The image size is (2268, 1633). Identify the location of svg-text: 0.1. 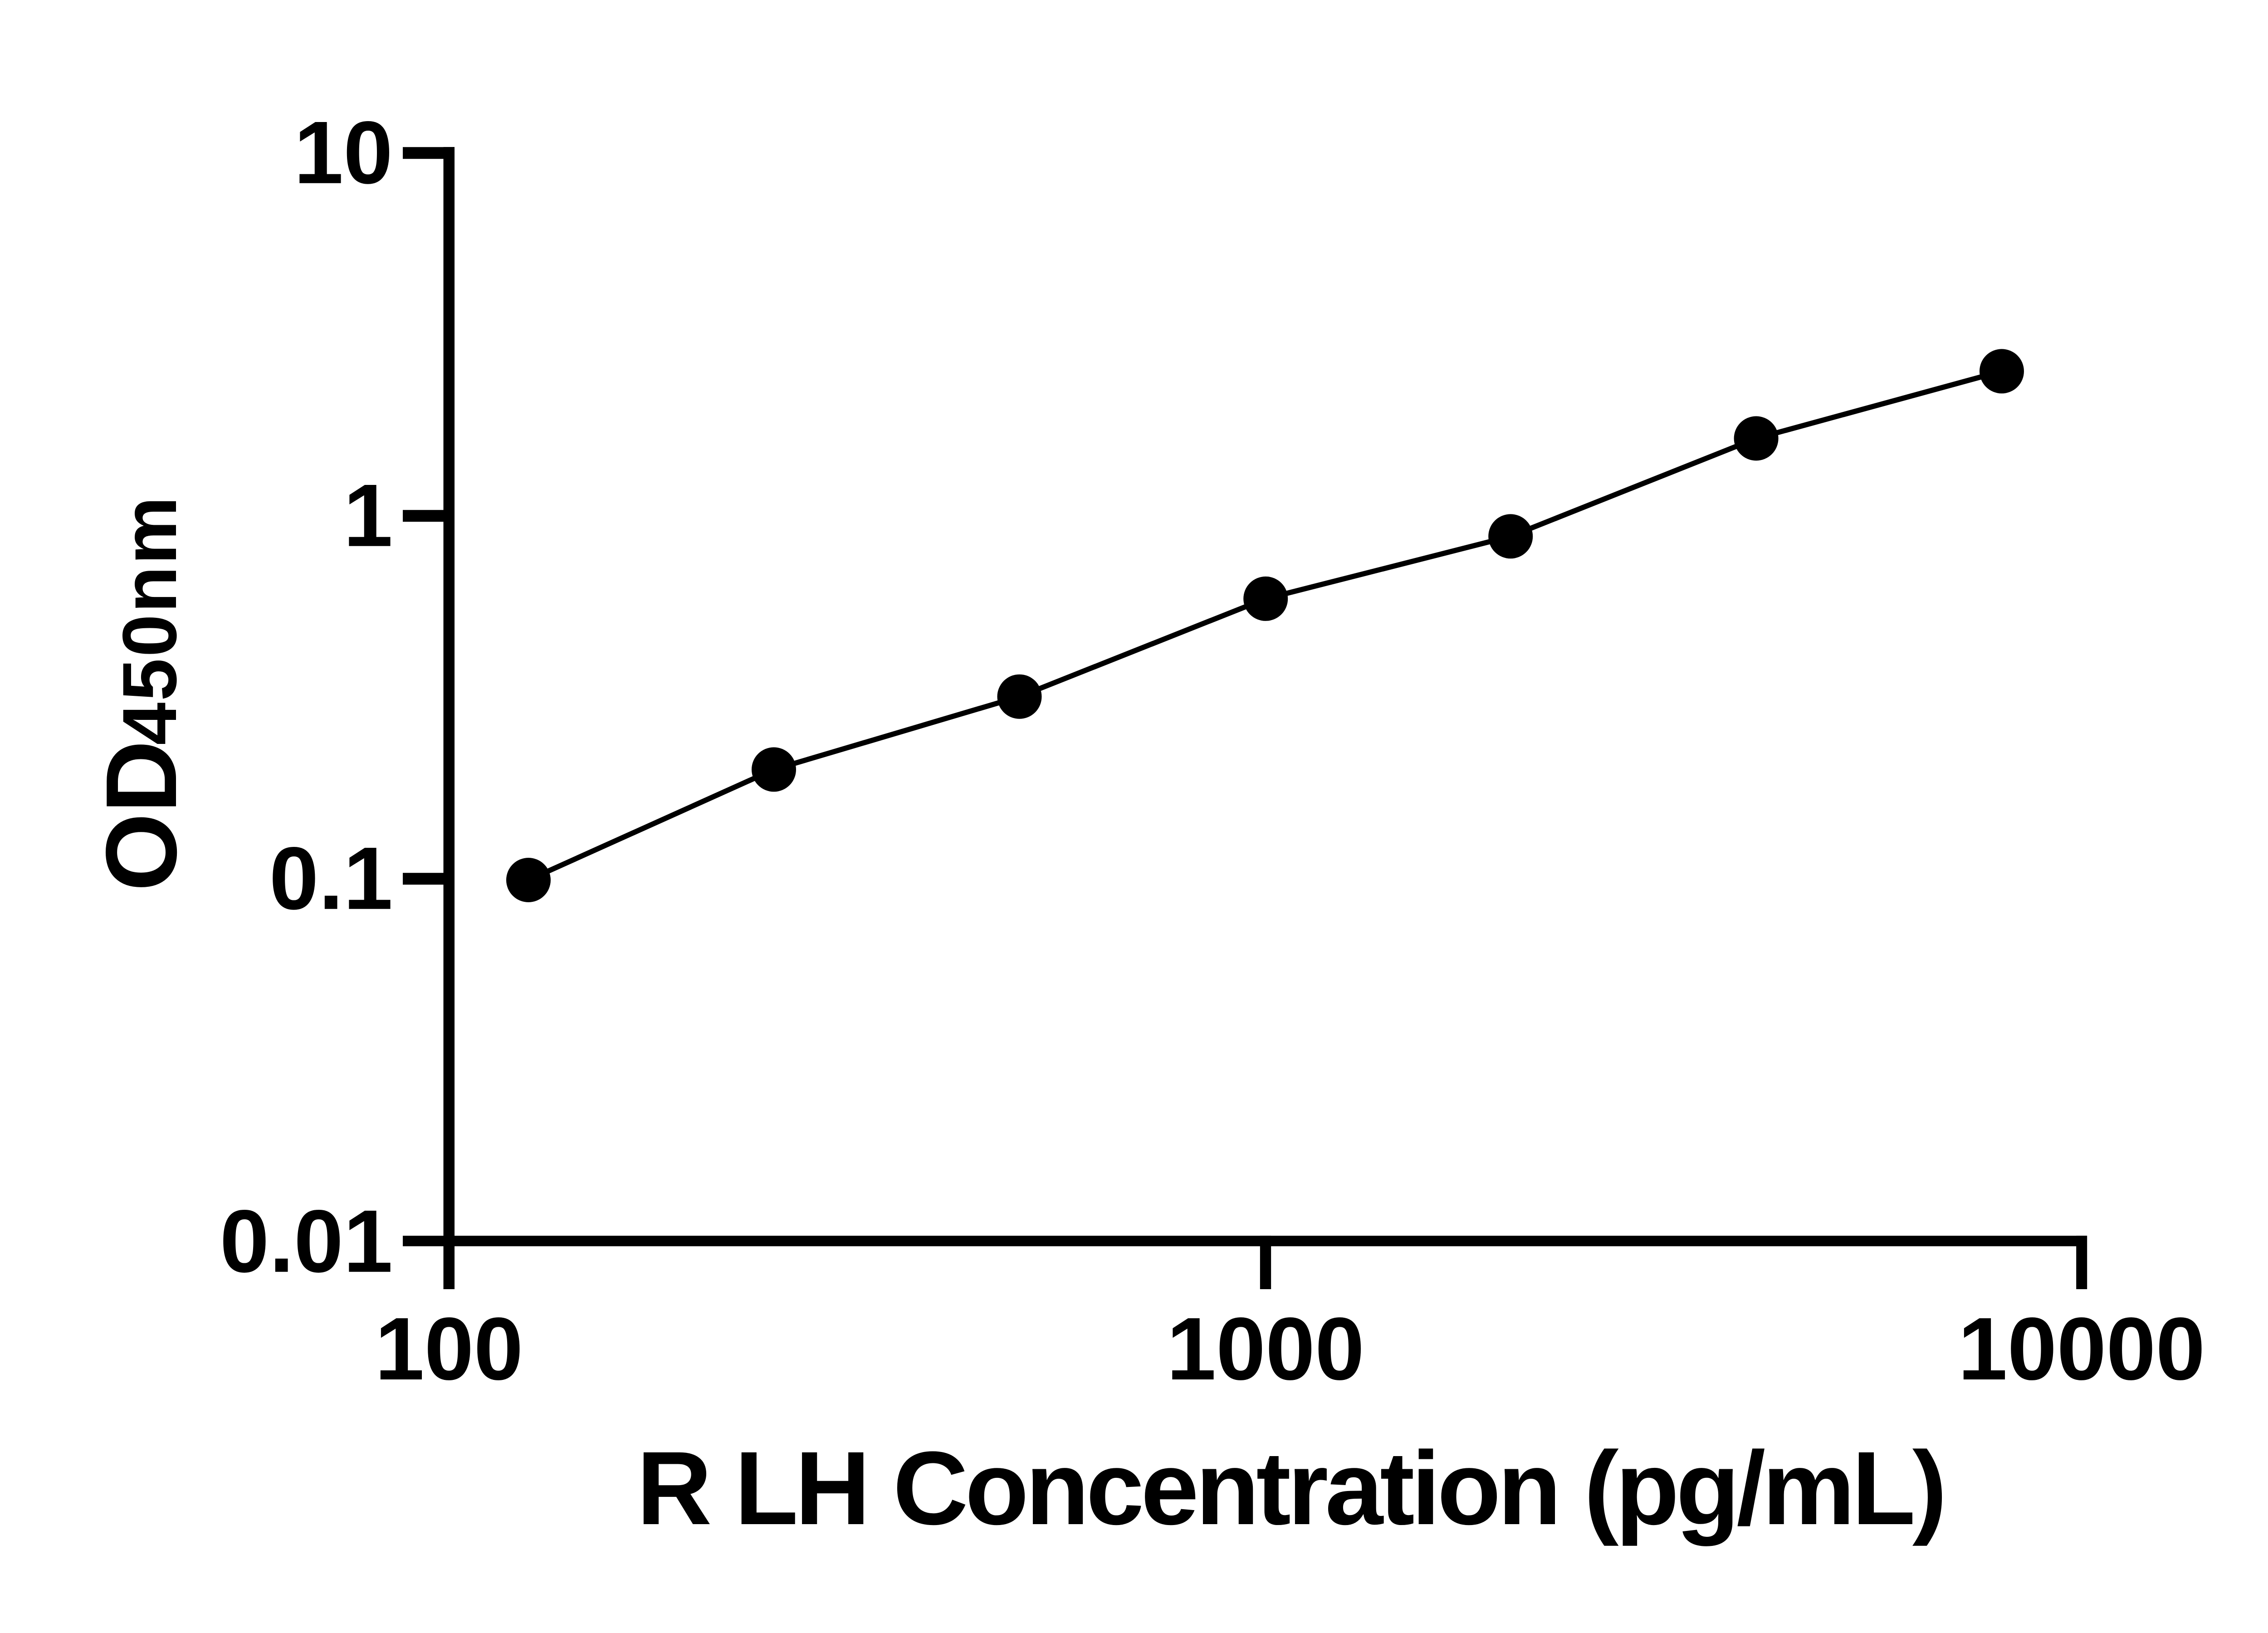
(331, 878).